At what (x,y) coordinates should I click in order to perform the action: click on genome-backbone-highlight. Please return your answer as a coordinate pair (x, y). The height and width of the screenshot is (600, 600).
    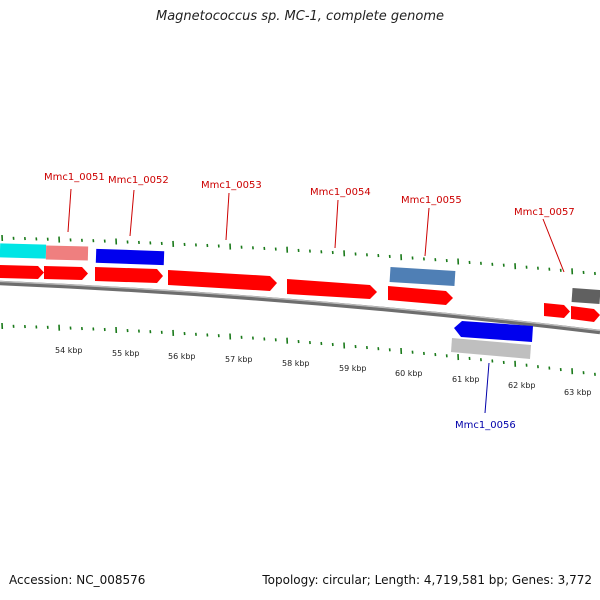
    Looking at the image, I should click on (300, 306).